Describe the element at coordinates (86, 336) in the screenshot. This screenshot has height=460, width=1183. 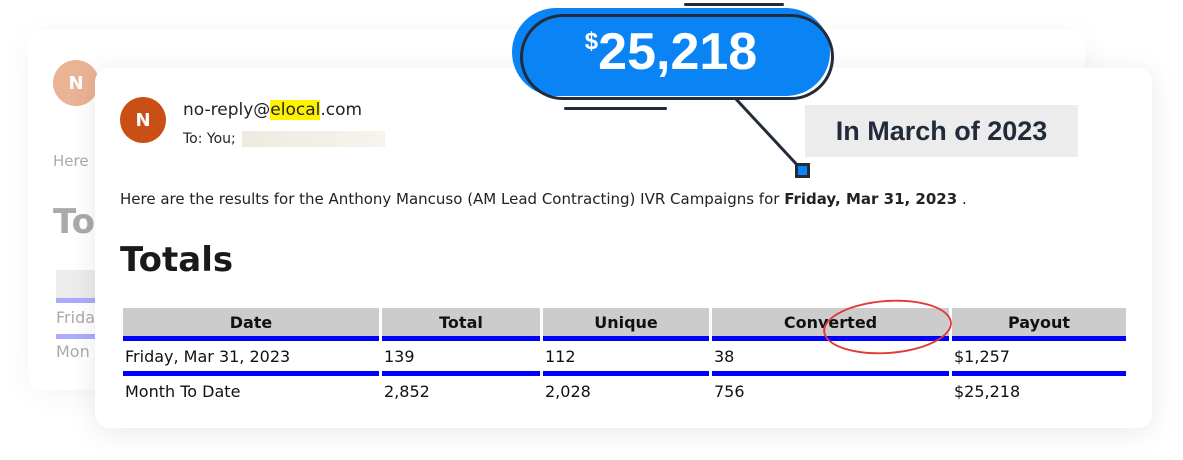
I see `back-rule` at that location.